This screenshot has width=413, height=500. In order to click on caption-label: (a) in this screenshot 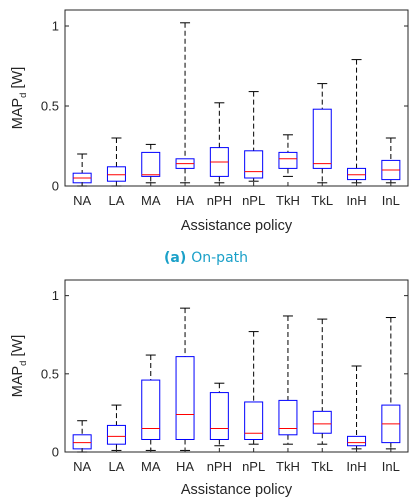, I will do `click(175, 258)`.